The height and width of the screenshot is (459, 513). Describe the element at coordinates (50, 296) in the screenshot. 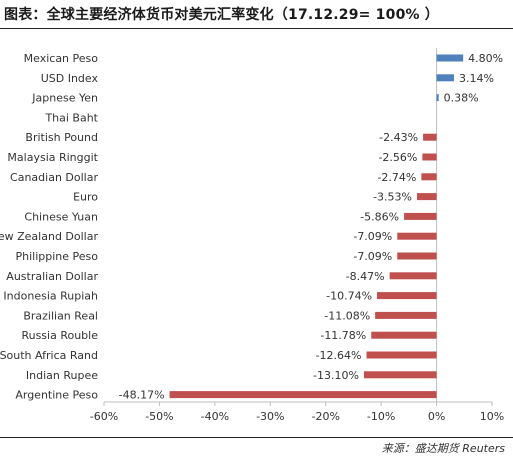

I see `category-label: Indonesia Rupiah` at that location.